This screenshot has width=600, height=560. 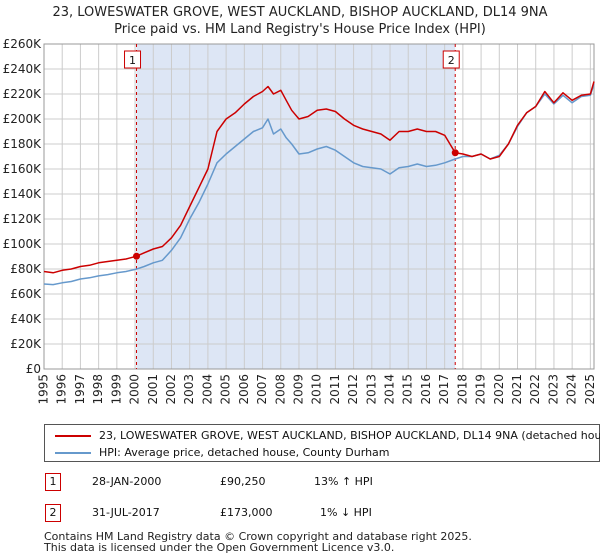 I want to click on transaction-row: 1 28-JAN-2000 £90,250 13% ↑ HPI, so click(x=300, y=483).